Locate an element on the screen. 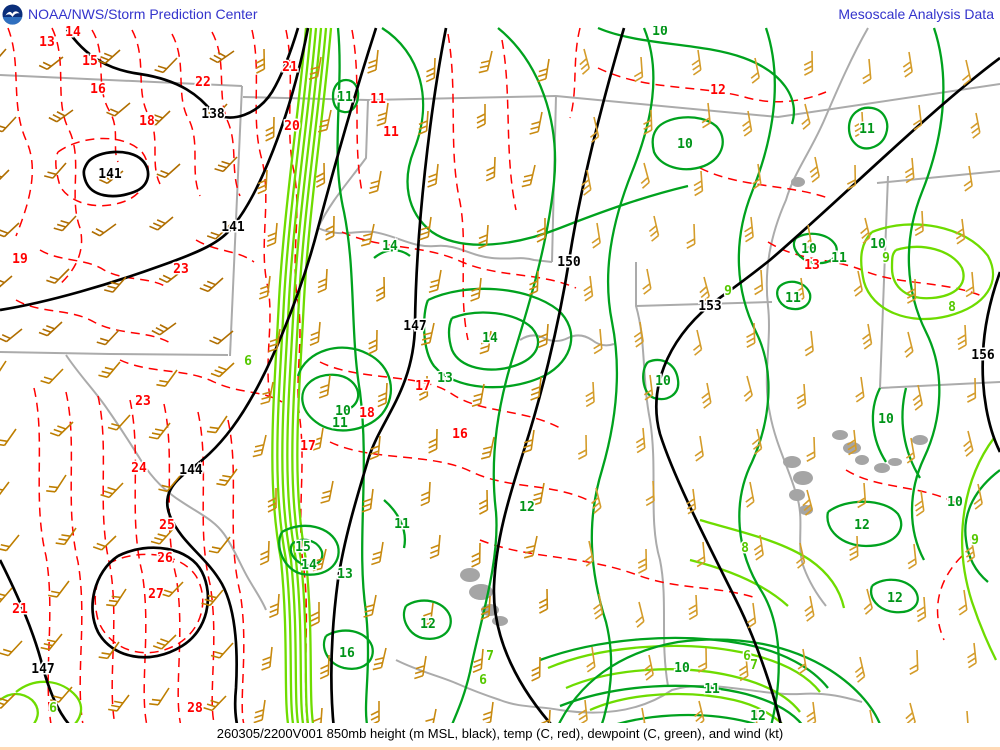  spc-home-link: NOAA/NWS/Storm Prediction Center is located at coordinates (143, 14).